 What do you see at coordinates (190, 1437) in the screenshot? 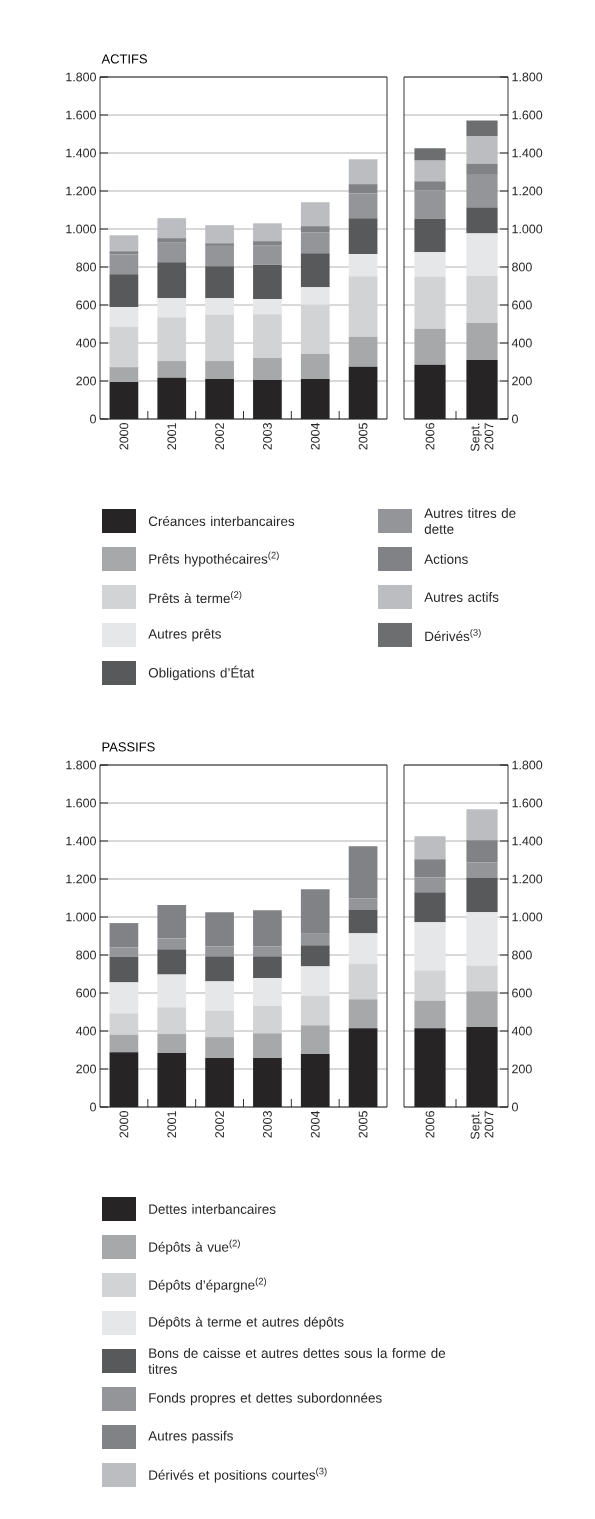
I see `legend-label: Autres passifs` at bounding box center [190, 1437].